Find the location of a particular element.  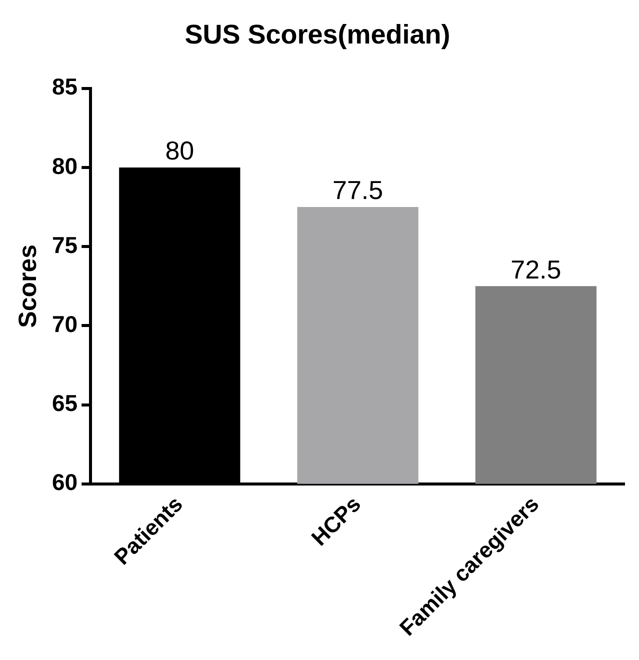

data-label: 72.5 is located at coordinates (536, 269).